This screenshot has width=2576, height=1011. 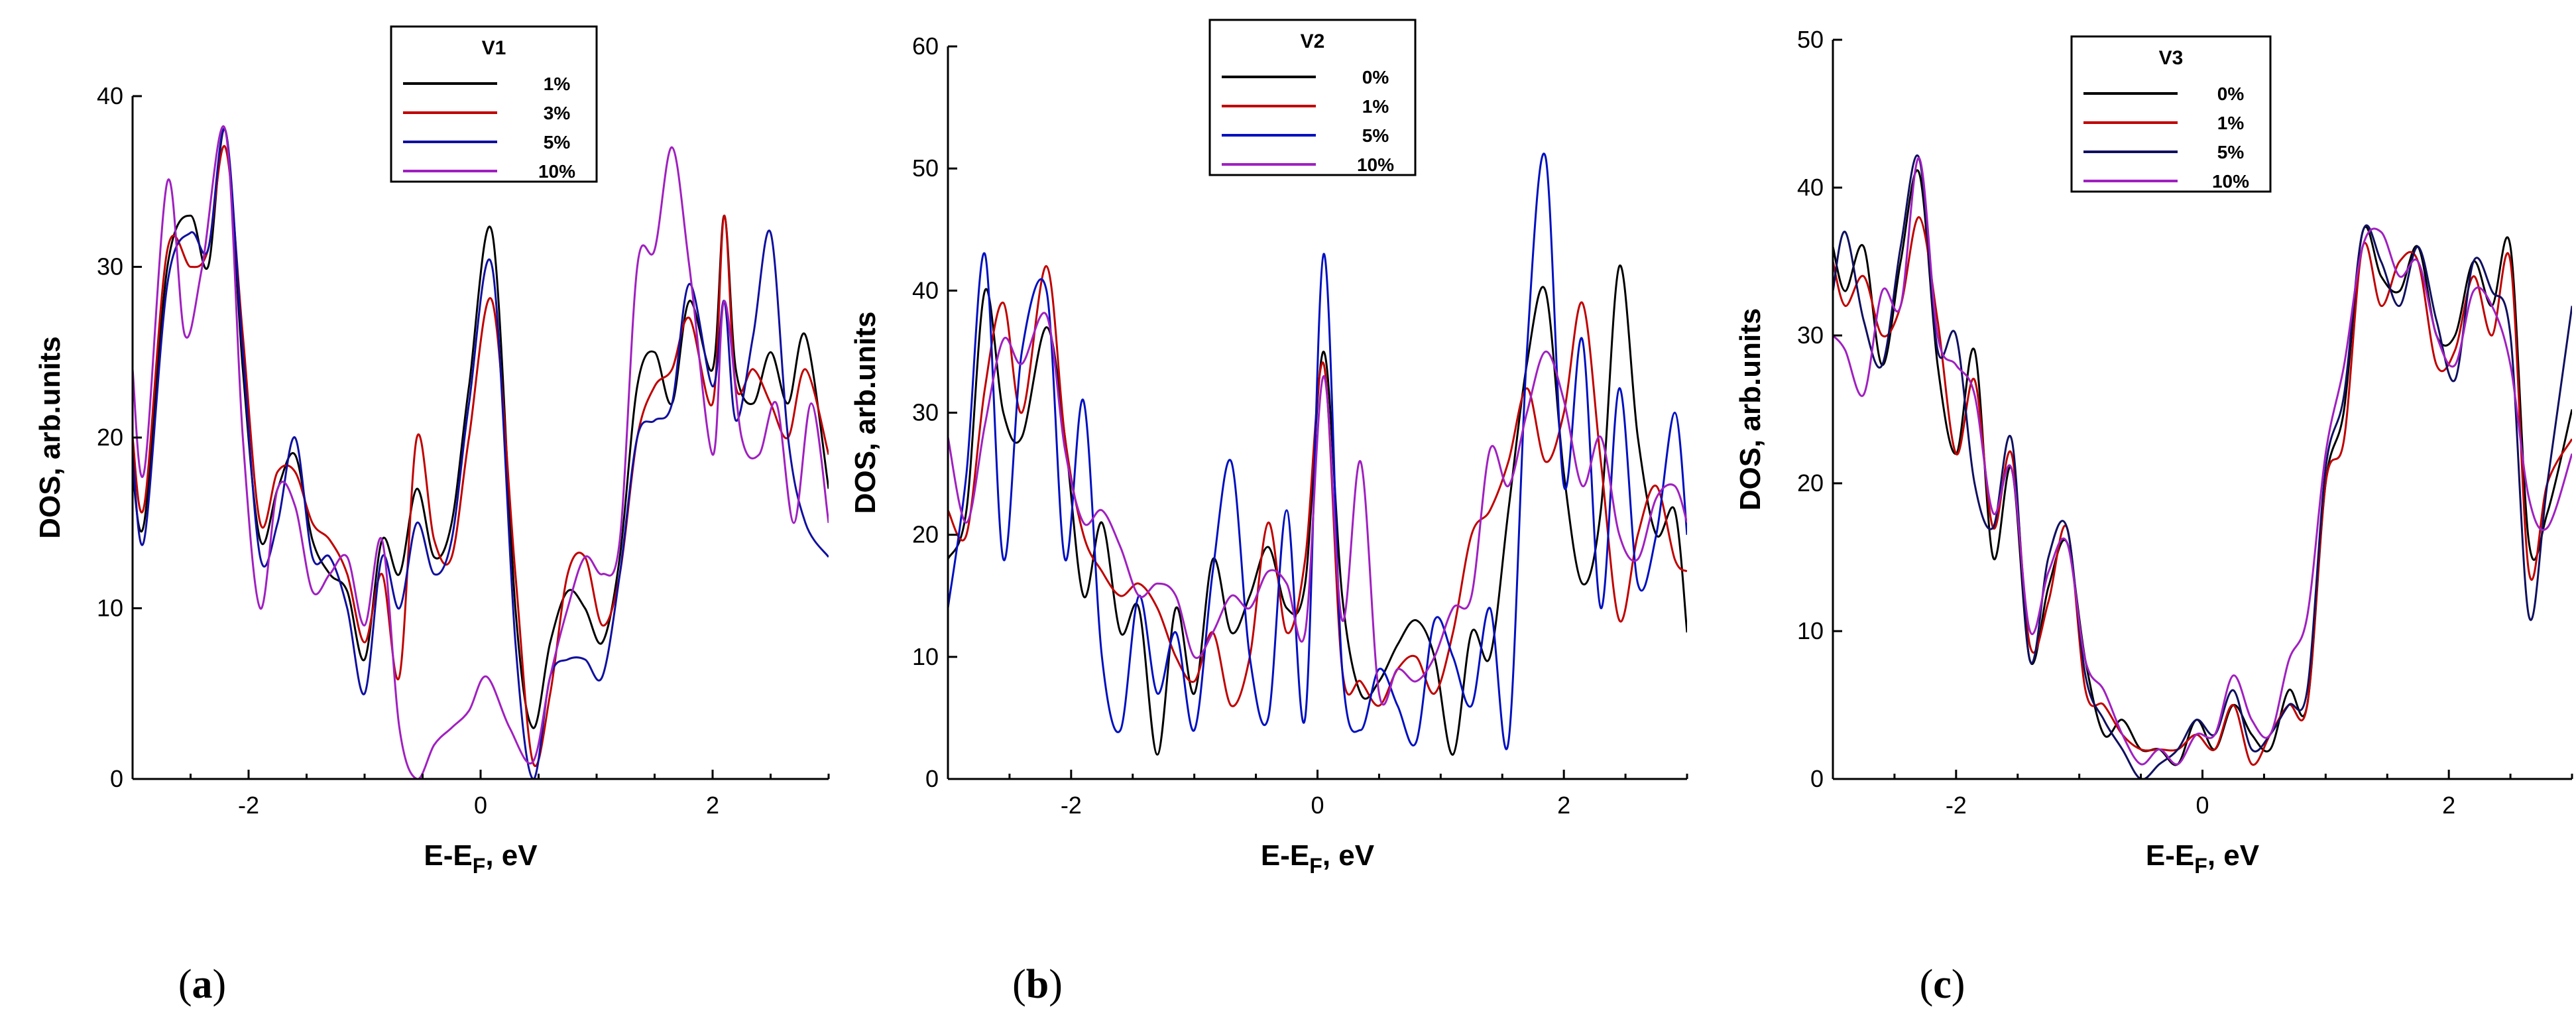 I want to click on panel-label-letter: b, so click(x=1037, y=984).